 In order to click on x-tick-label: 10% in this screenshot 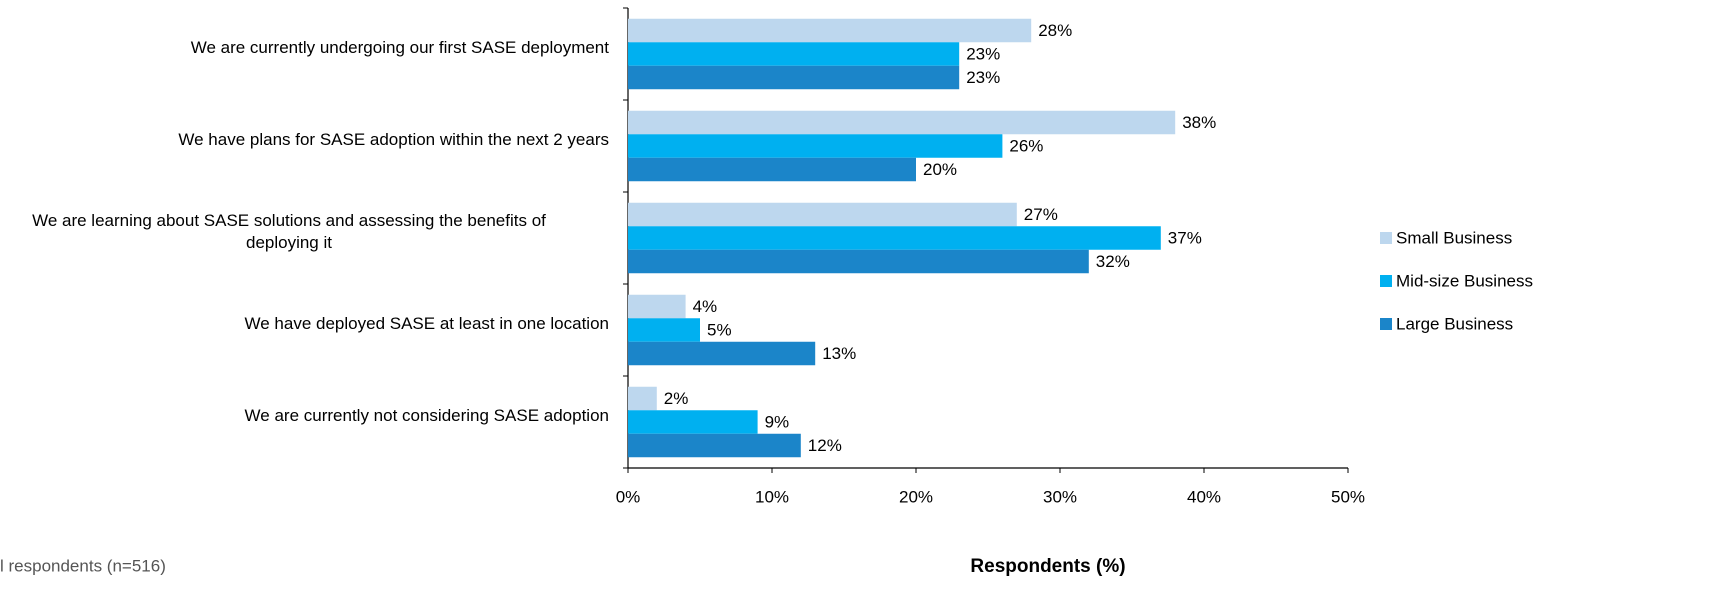, I will do `click(772, 496)`.